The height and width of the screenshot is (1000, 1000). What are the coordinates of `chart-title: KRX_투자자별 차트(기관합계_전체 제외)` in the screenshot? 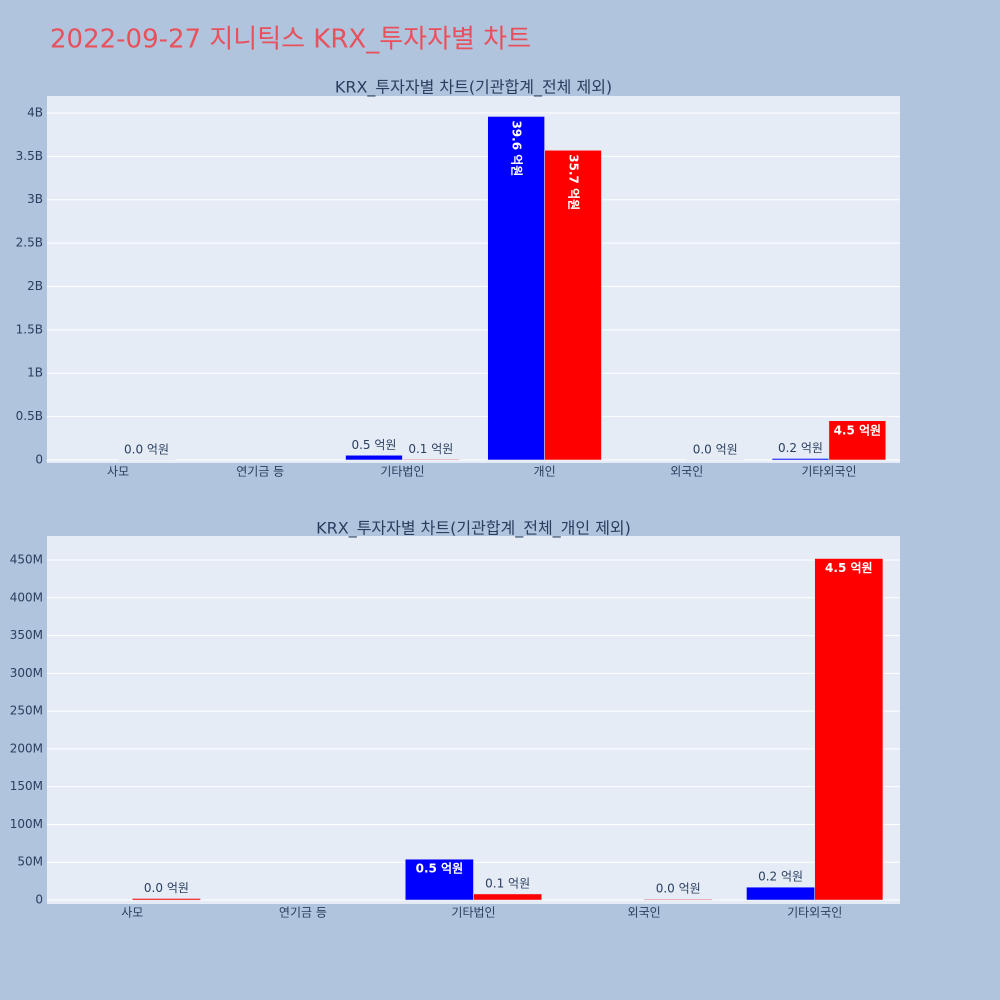 It's located at (473, 88).